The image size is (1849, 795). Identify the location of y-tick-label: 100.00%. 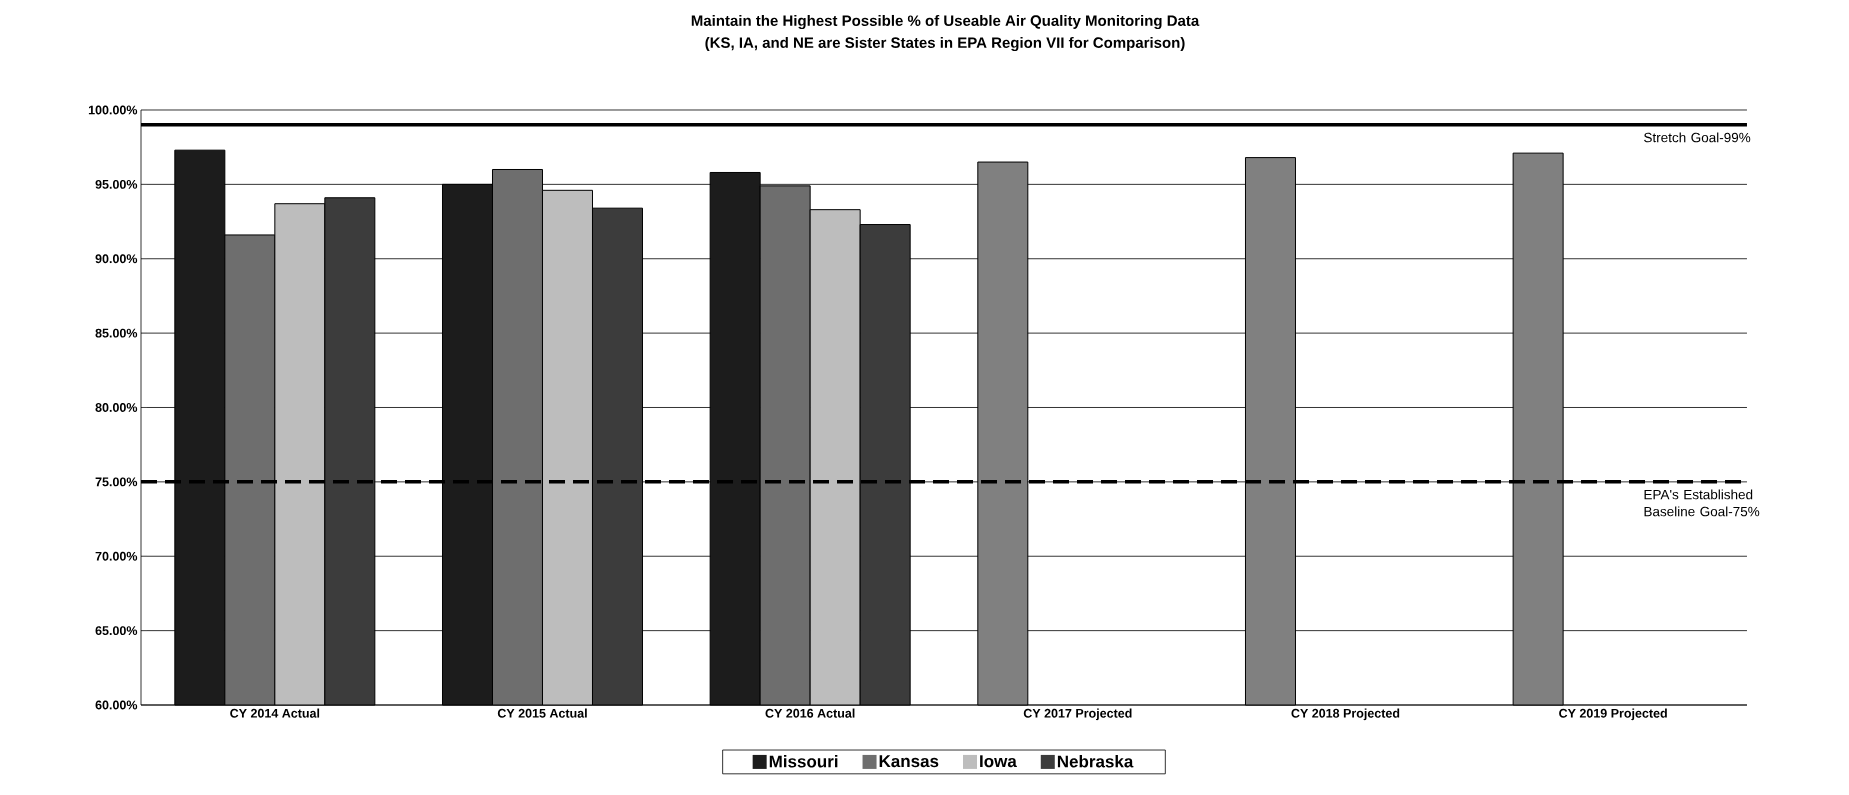
(113, 110).